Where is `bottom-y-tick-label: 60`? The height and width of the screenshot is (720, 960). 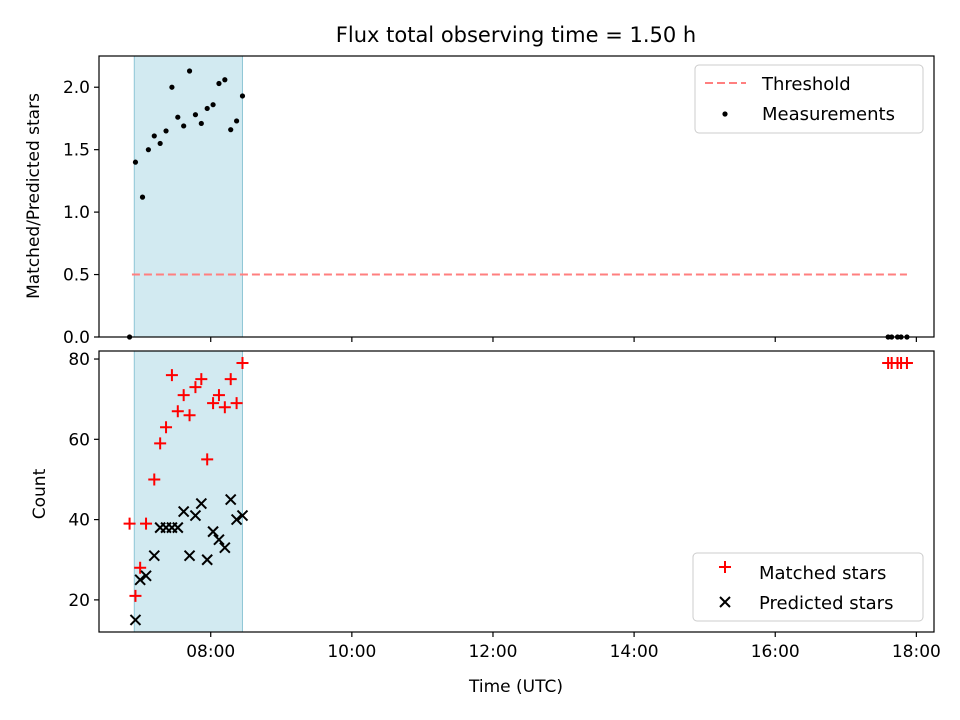 bottom-y-tick-label: 60 is located at coordinates (79, 440).